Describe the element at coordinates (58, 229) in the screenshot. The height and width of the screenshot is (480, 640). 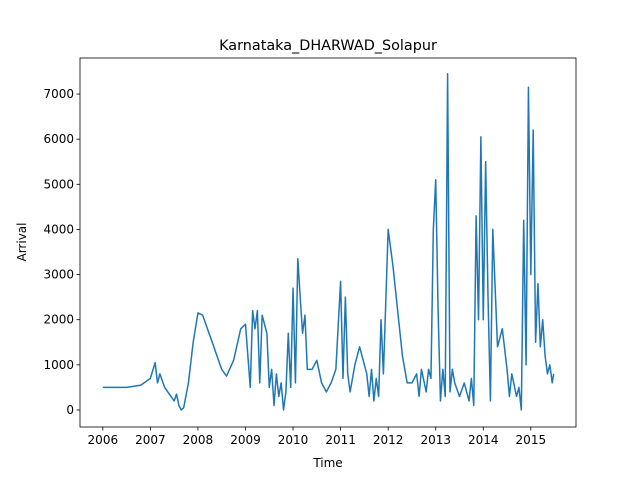
I see `y-tick-label: 4000` at that location.